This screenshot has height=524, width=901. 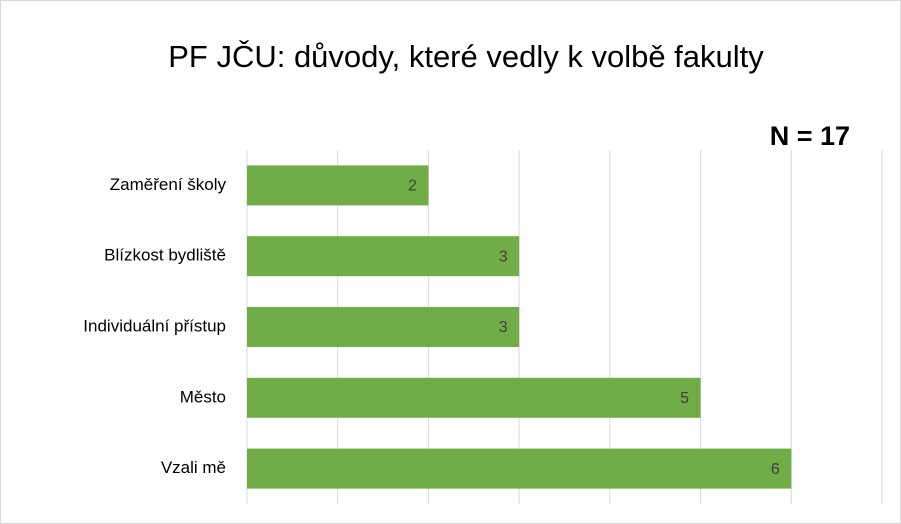 I want to click on value-label: 5, so click(x=684, y=398).